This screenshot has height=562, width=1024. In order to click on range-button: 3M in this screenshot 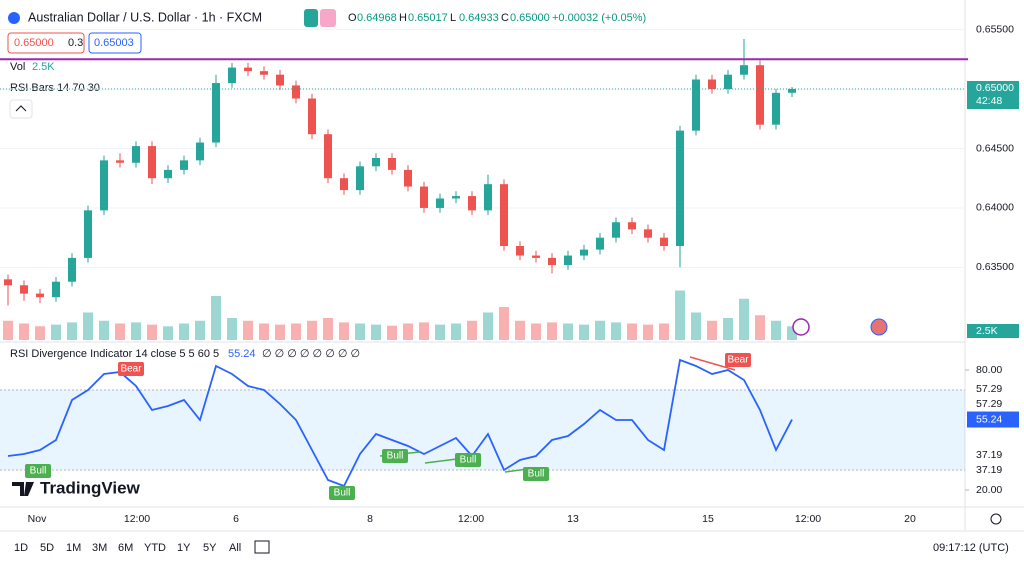, I will do `click(99, 548)`.